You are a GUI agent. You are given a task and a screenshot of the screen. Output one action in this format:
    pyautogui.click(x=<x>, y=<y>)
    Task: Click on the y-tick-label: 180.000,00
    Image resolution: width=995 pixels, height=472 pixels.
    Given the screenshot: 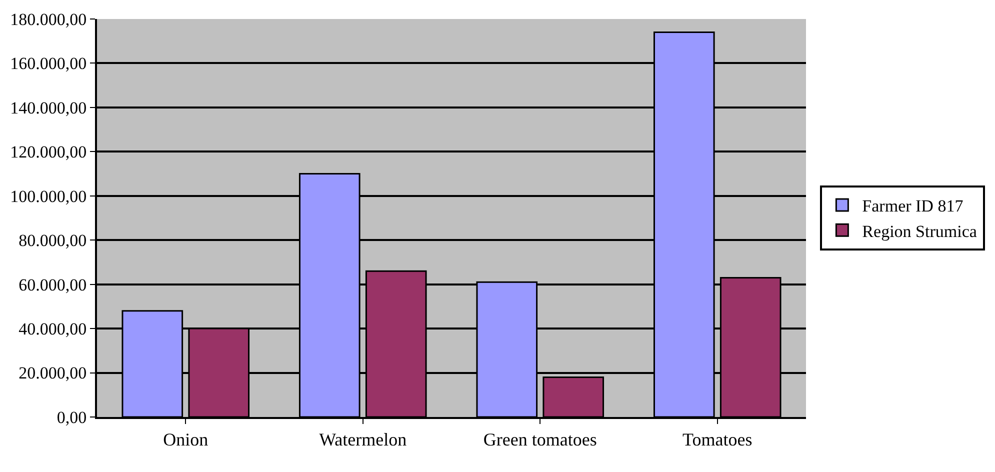 What is the action you would take?
    pyautogui.click(x=48, y=19)
    